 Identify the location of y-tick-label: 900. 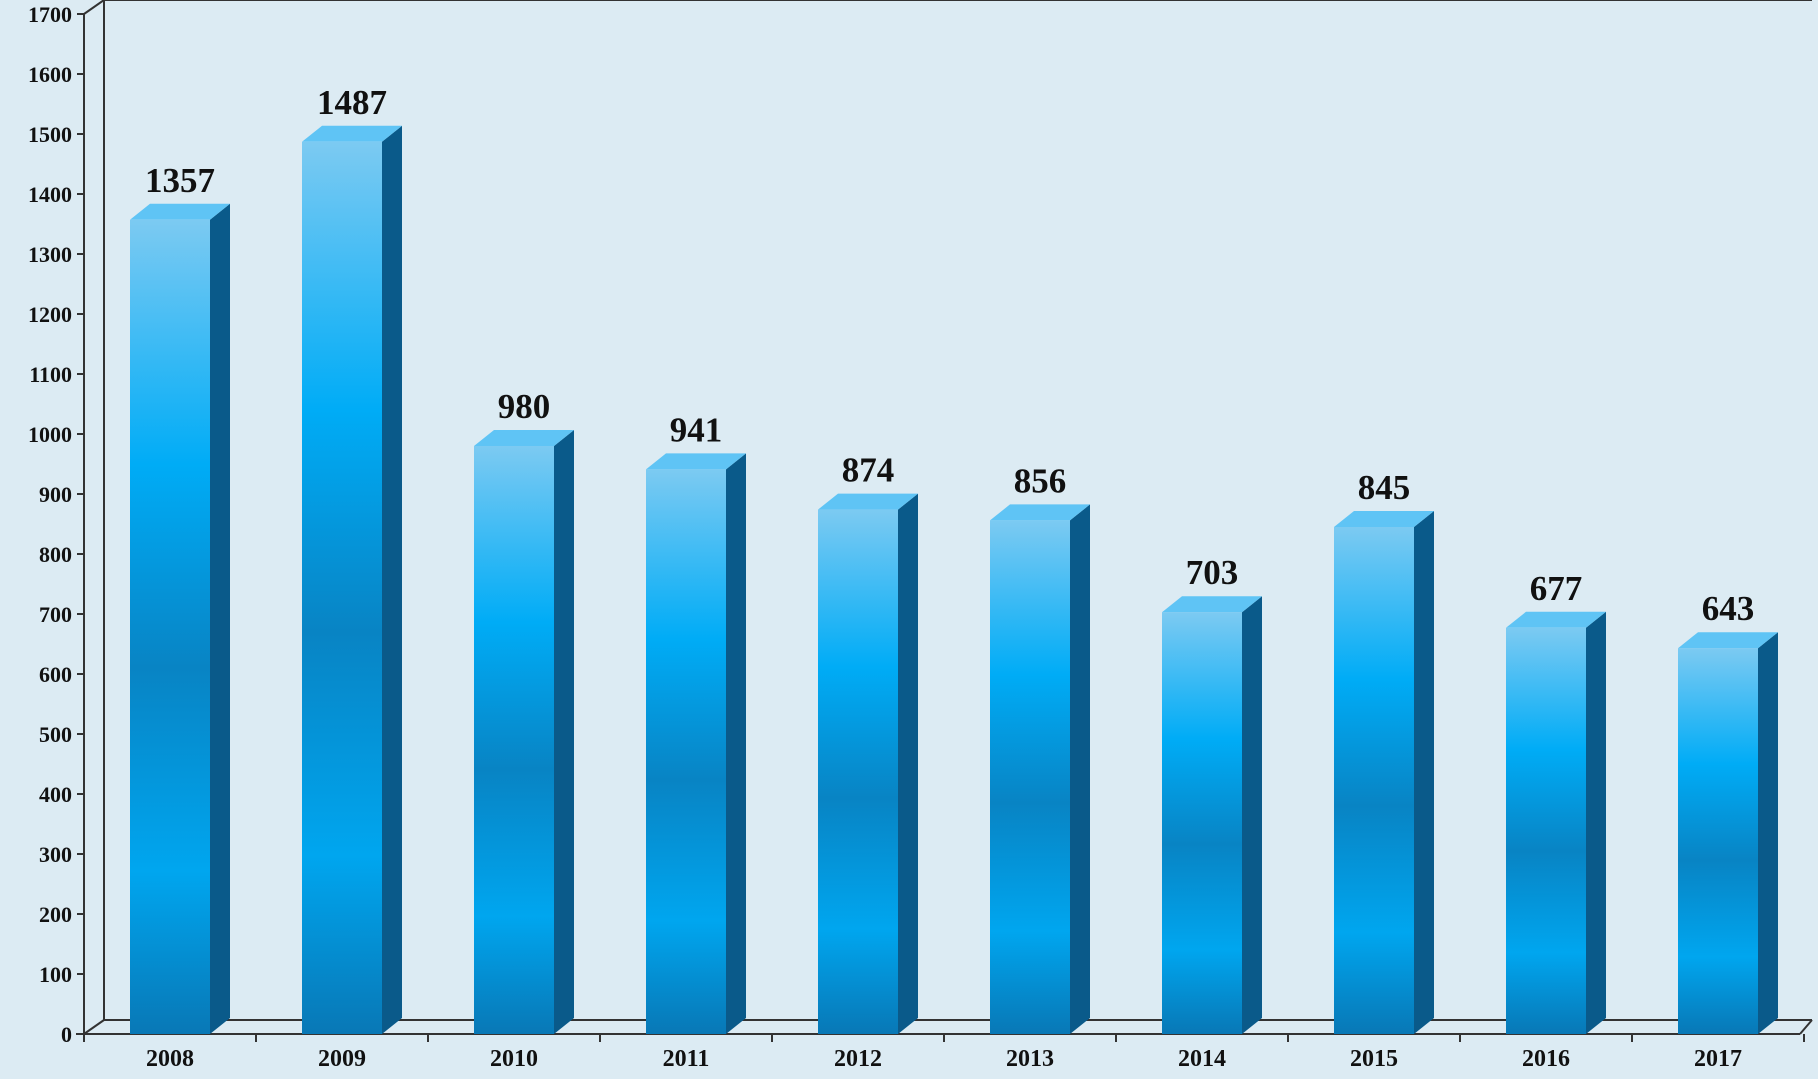
(55, 494).